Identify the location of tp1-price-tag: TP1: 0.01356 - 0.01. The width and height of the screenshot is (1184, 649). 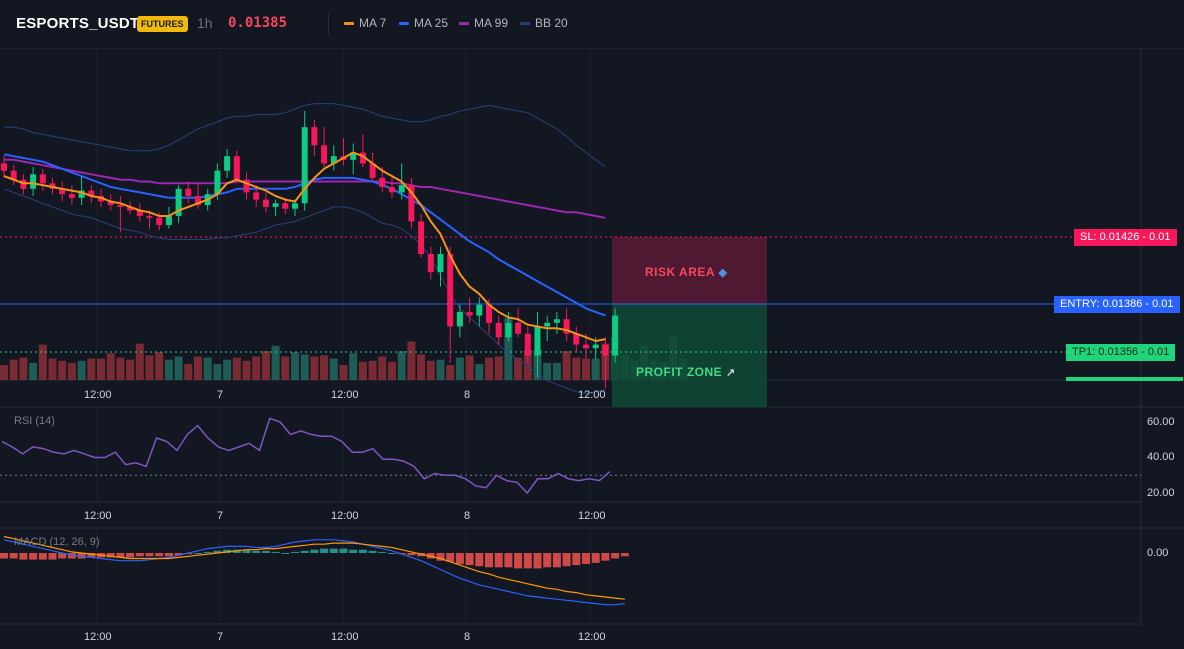
(1121, 352).